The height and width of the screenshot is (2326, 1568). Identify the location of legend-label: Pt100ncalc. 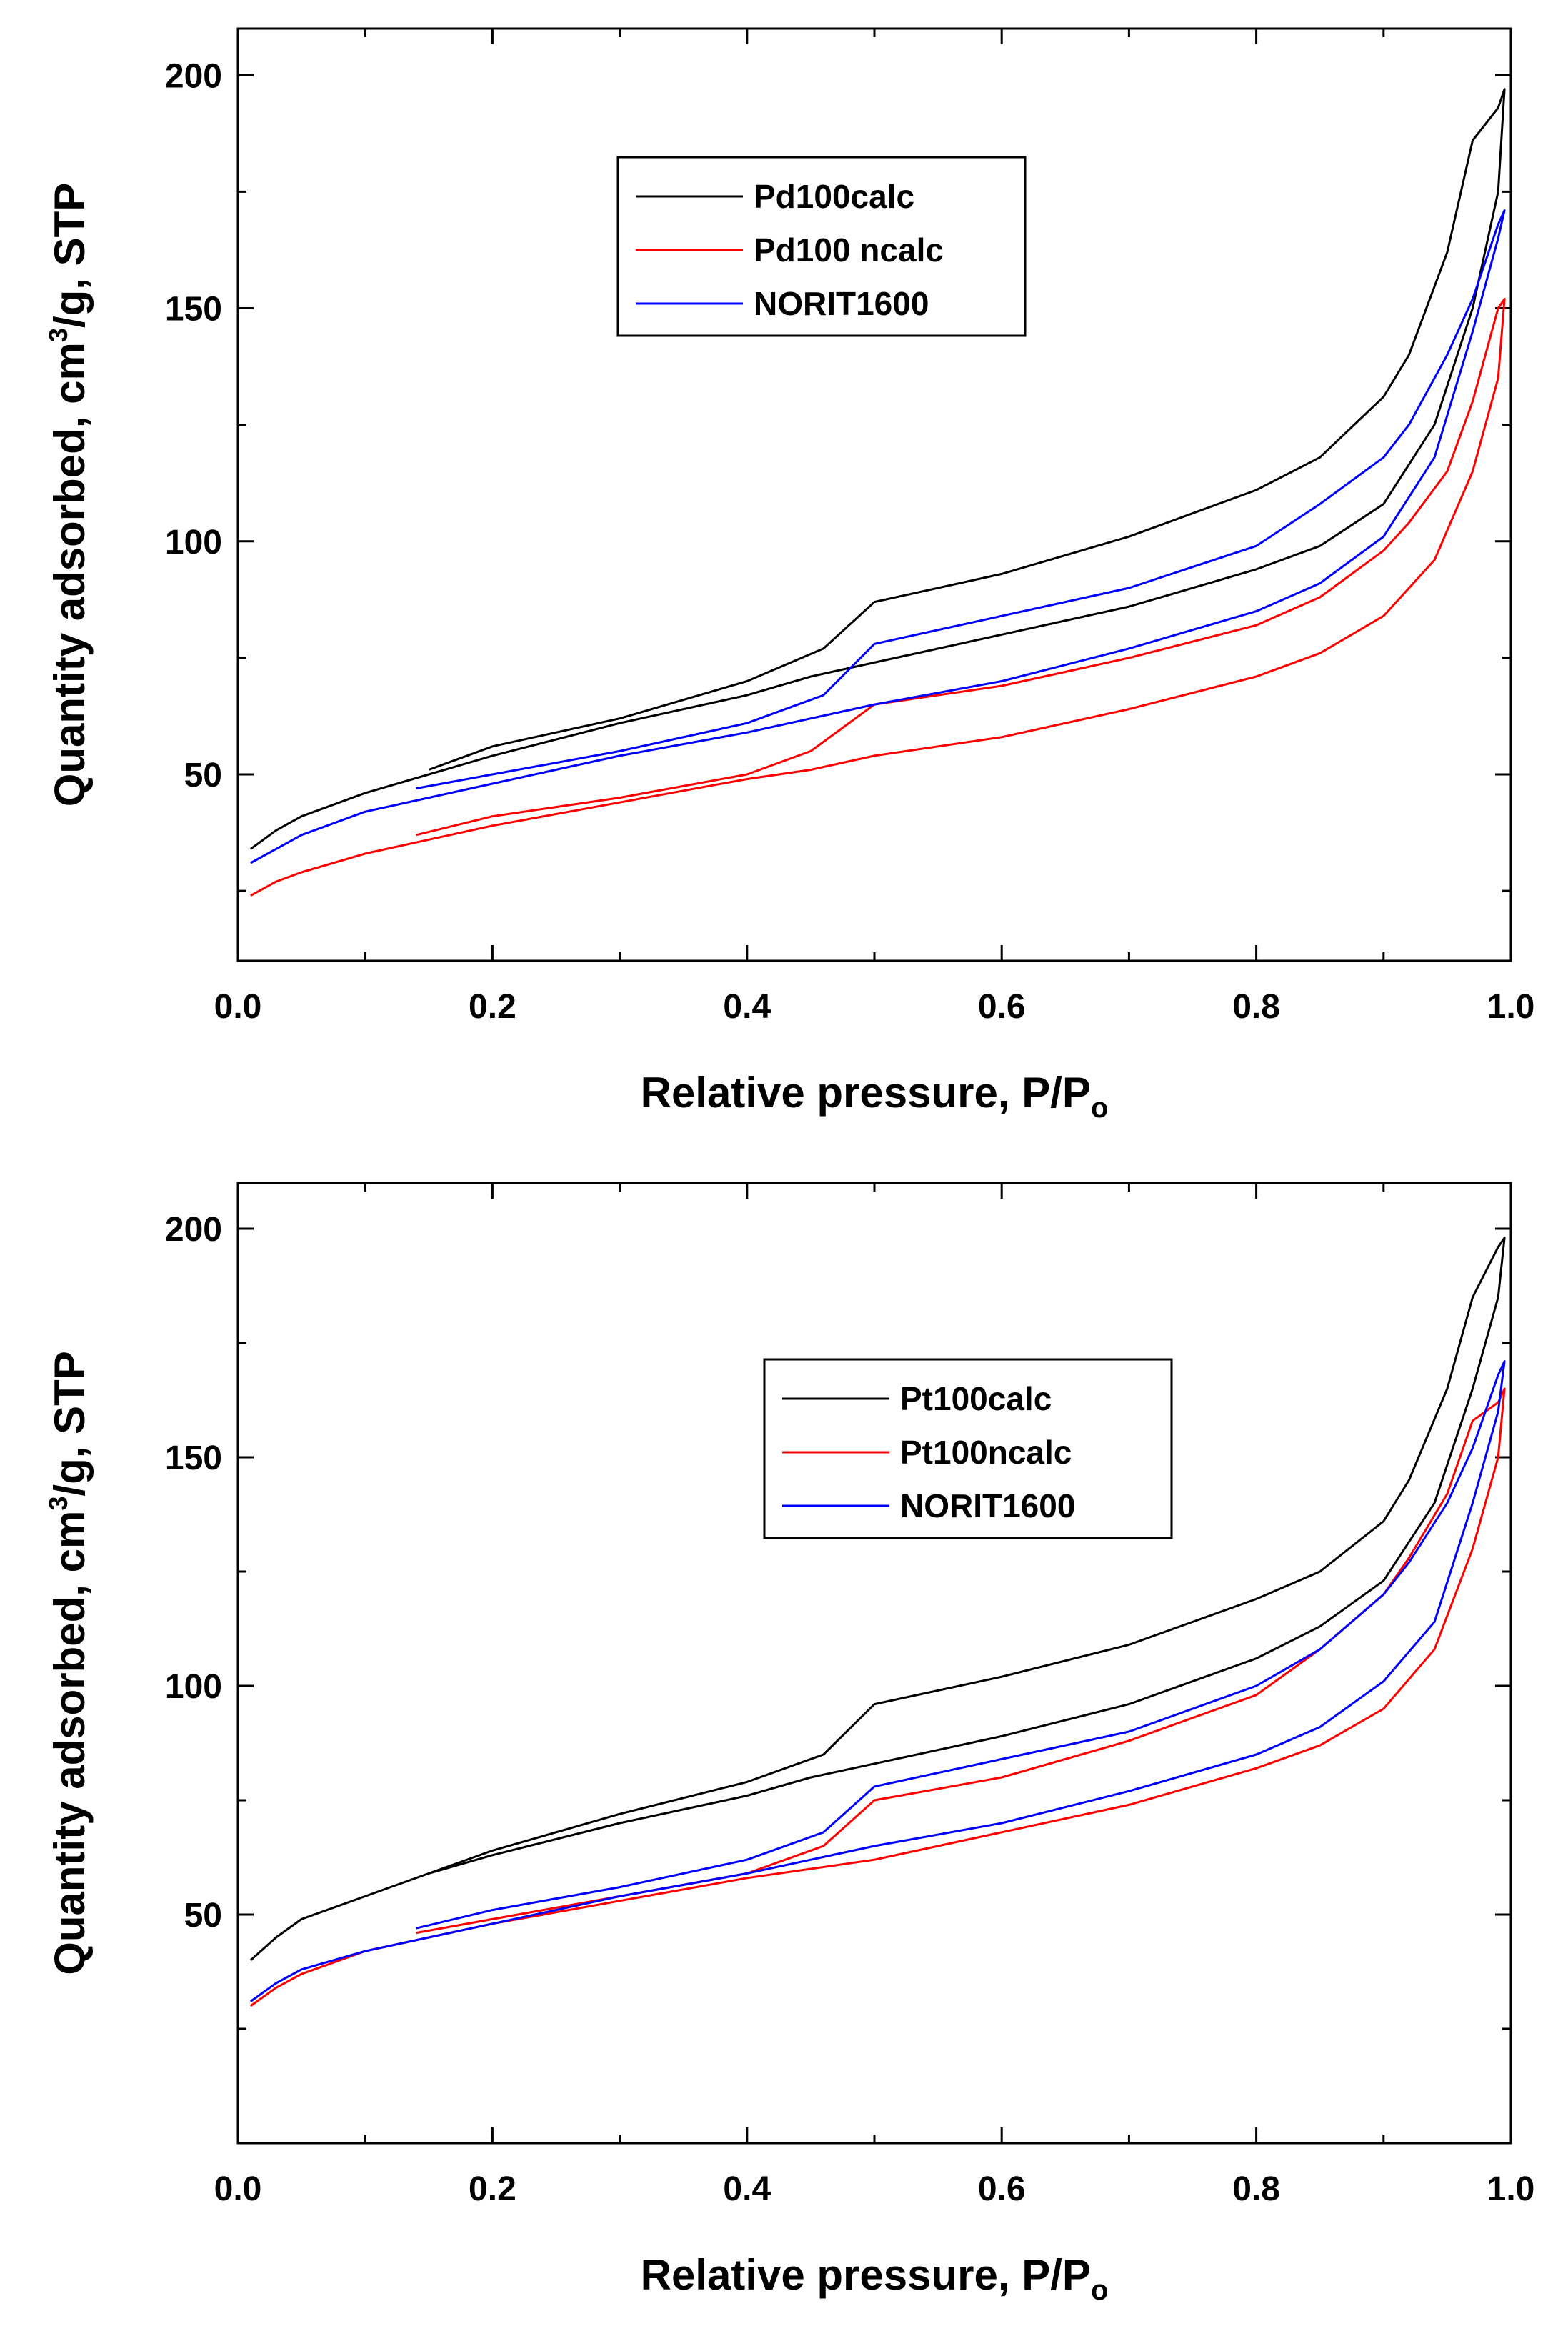
(986, 1452).